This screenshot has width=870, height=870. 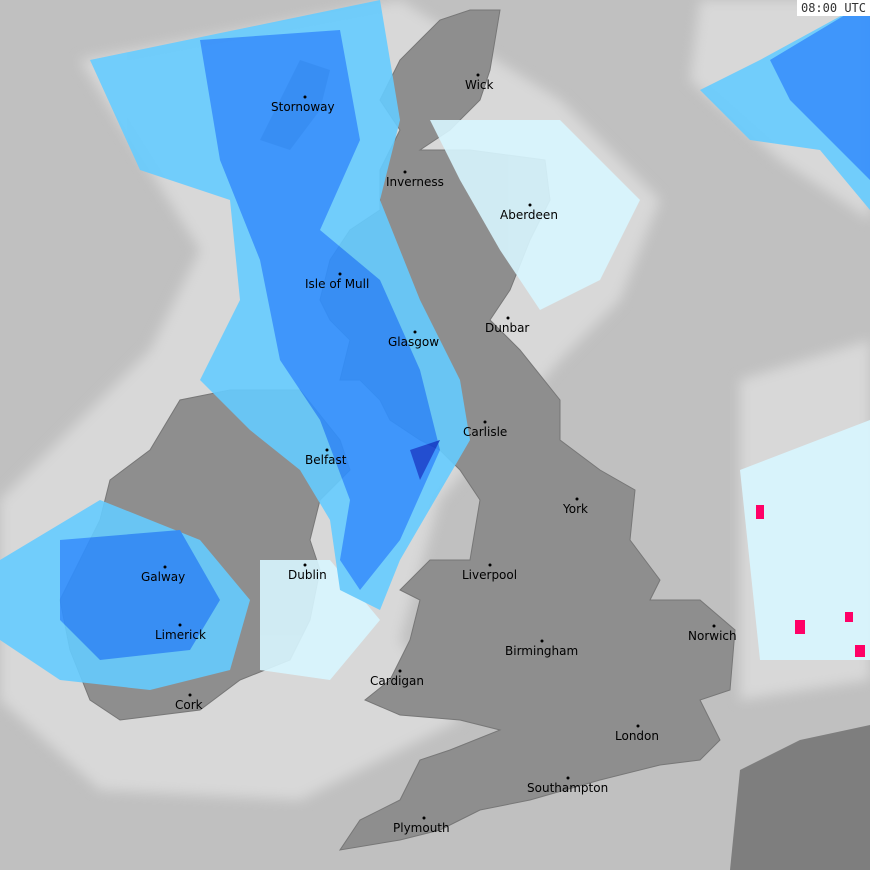 I want to click on place-london: London, so click(x=637, y=733).